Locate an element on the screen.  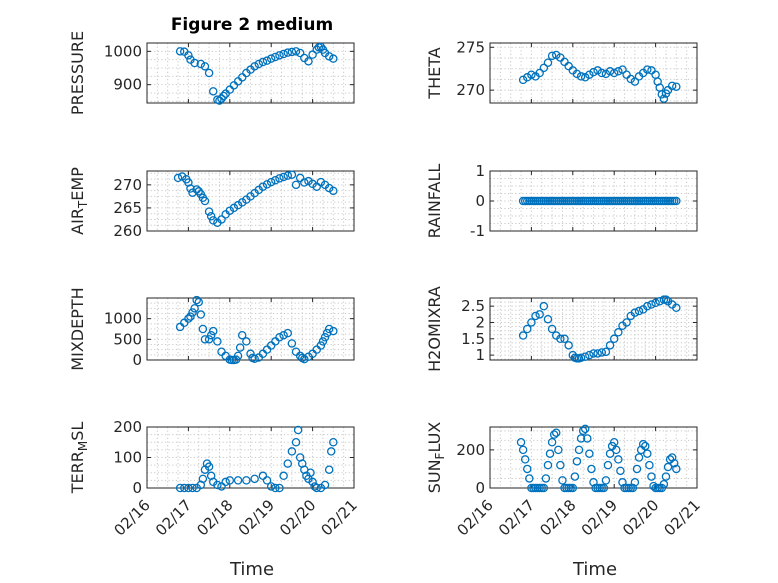
subplot-theta: 270 275 THETA is located at coordinates (561, 71).